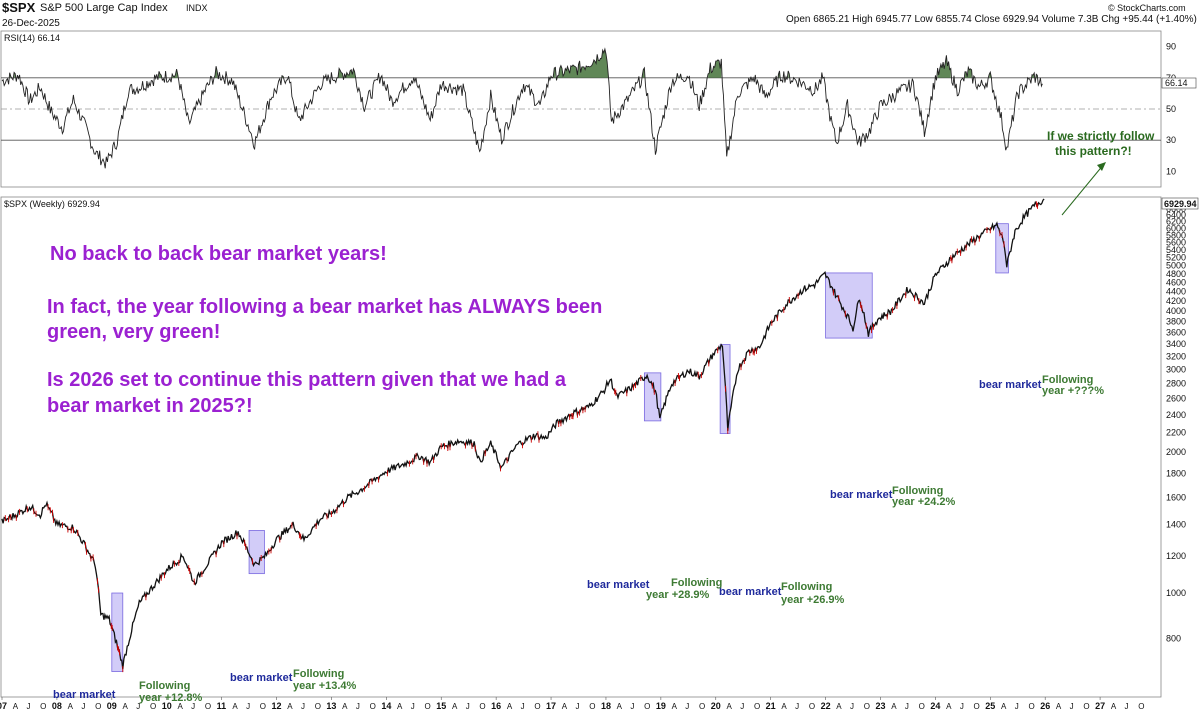 This screenshot has width=1200, height=714. Describe the element at coordinates (126, 706) in the screenshot. I see `x-month-09-A: A` at that location.